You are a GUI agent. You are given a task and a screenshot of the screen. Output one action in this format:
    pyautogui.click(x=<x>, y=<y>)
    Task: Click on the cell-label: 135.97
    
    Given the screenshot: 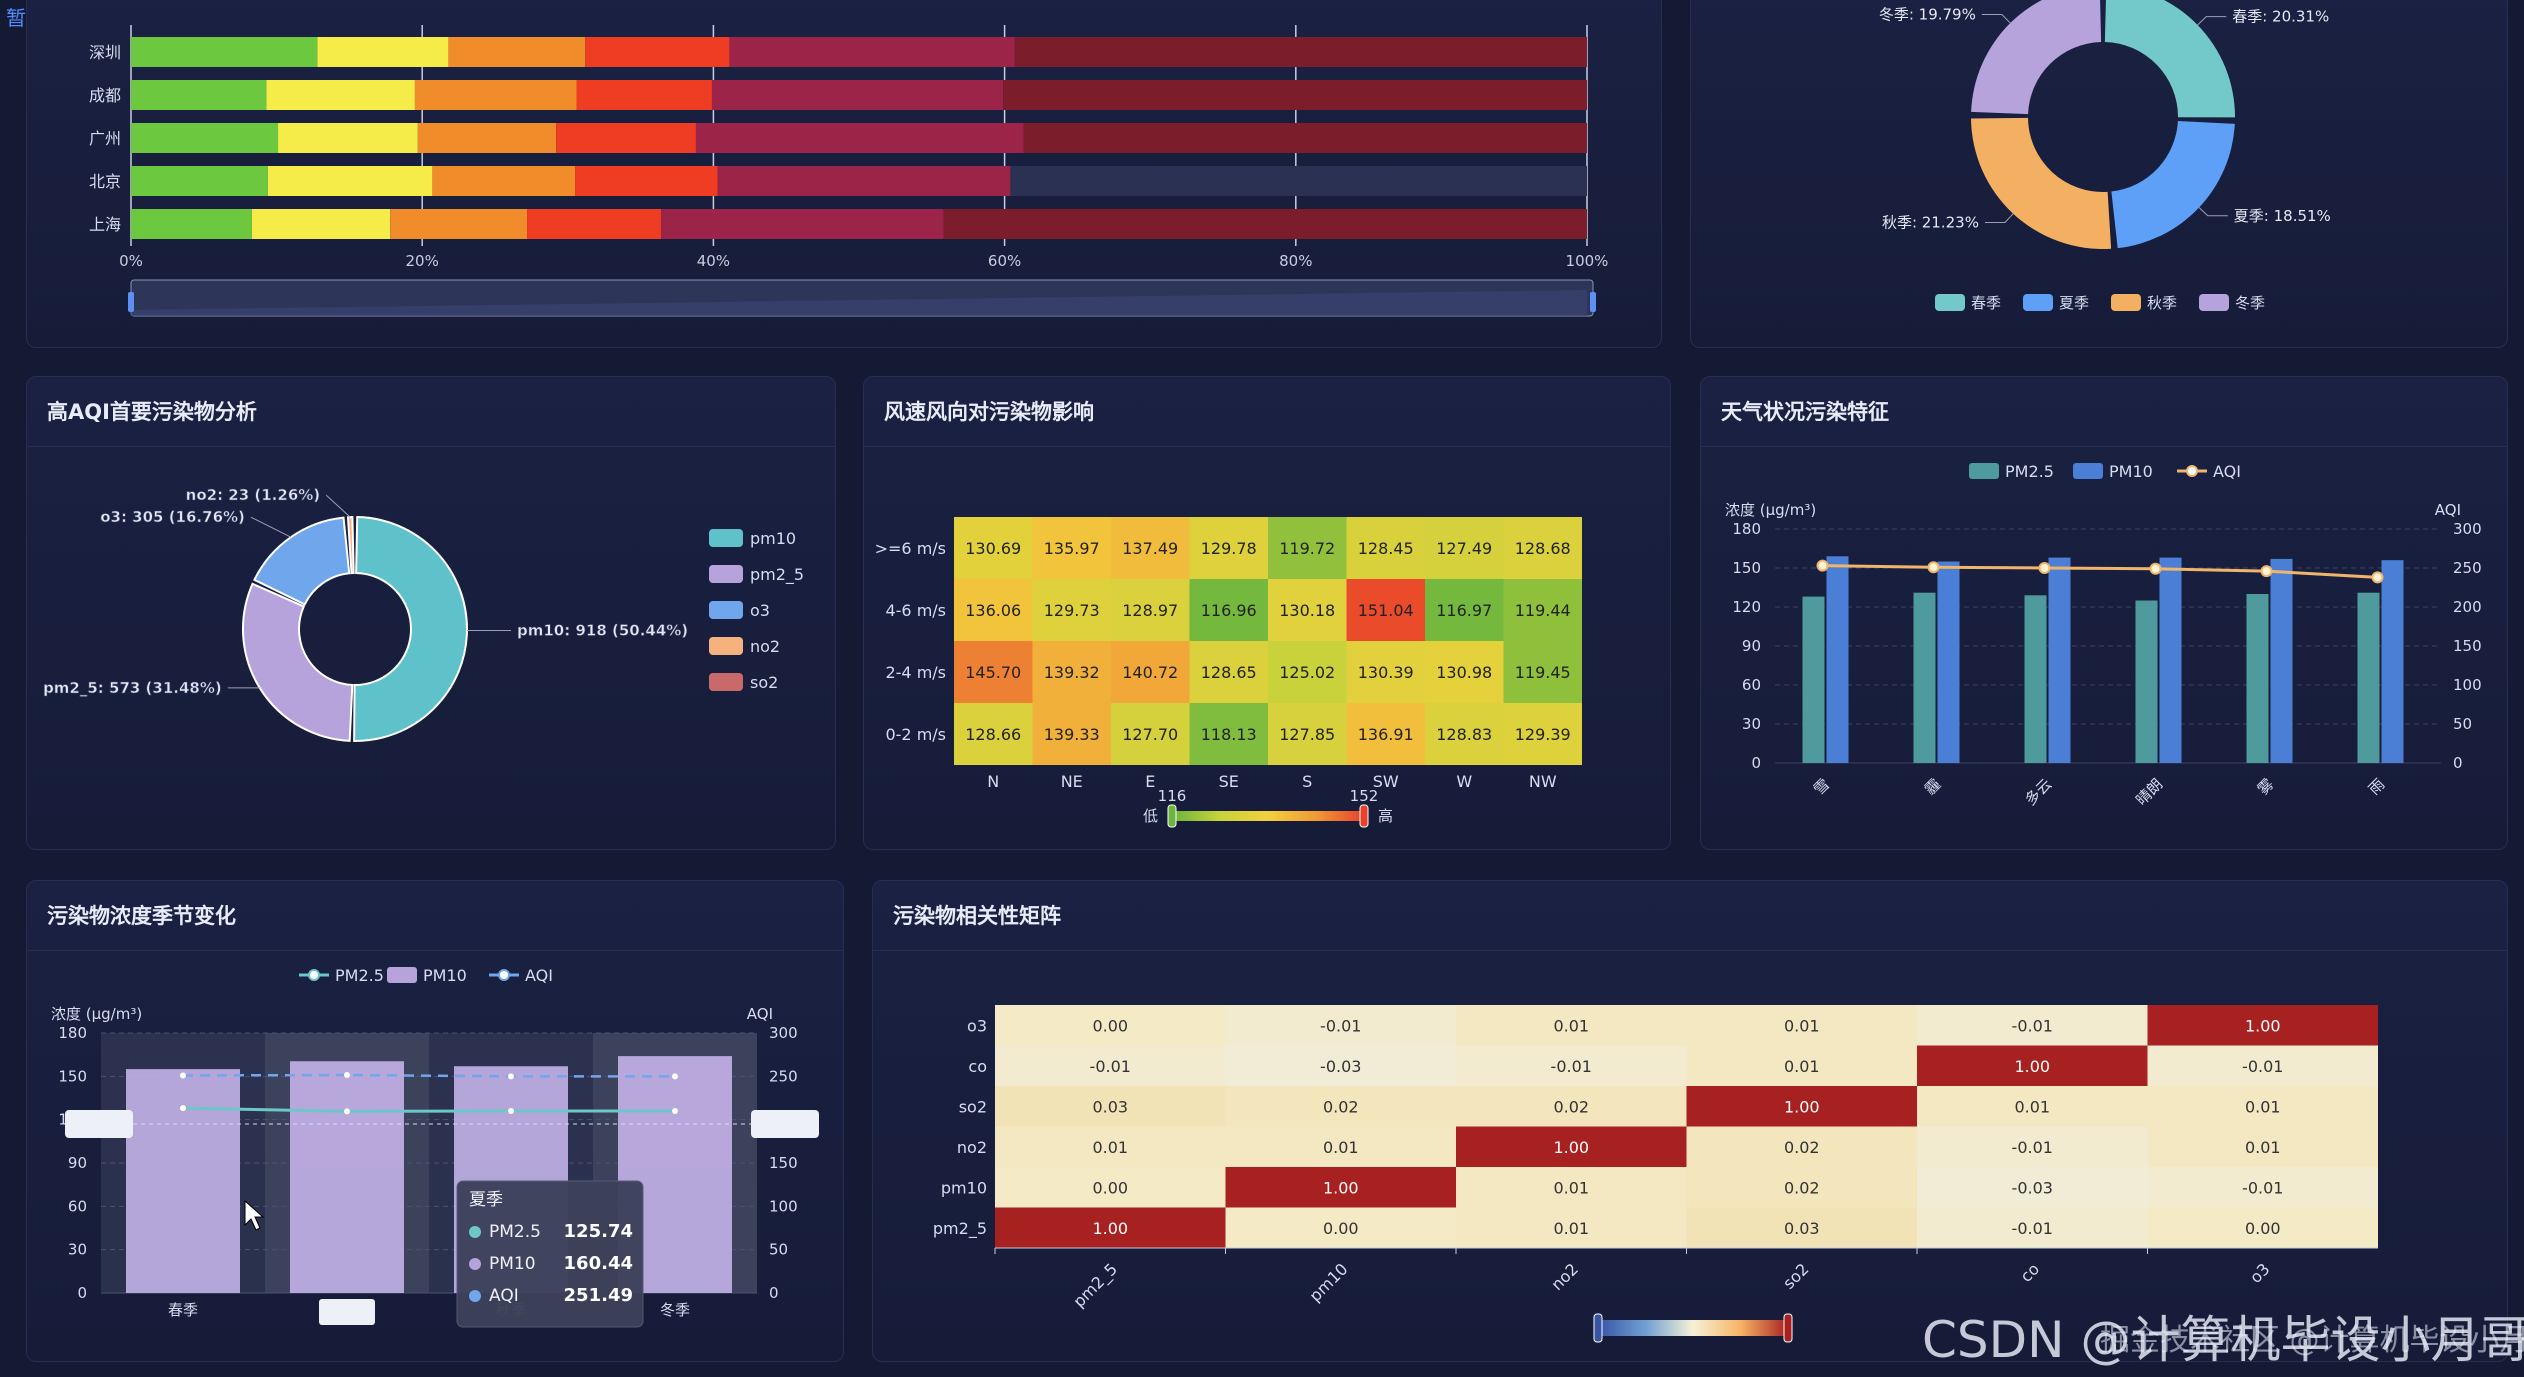 What is the action you would take?
    pyautogui.click(x=1072, y=548)
    